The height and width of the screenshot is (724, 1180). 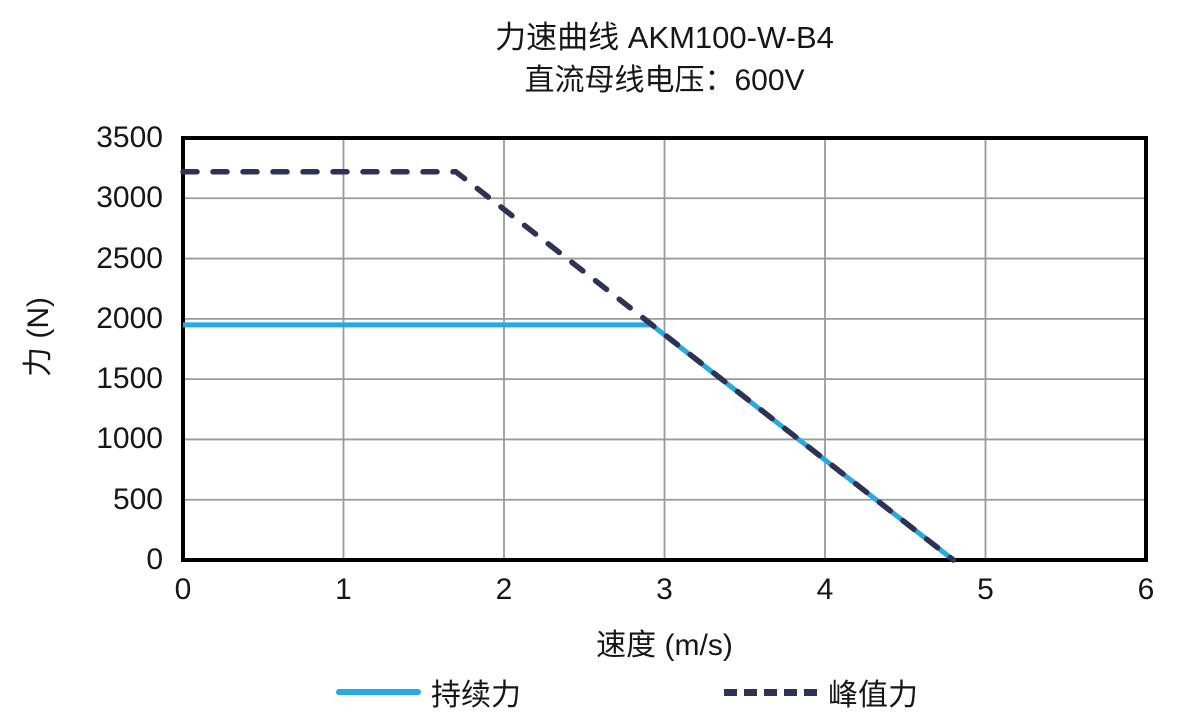 What do you see at coordinates (129, 318) in the screenshot?
I see `y-tick-label: 2000` at bounding box center [129, 318].